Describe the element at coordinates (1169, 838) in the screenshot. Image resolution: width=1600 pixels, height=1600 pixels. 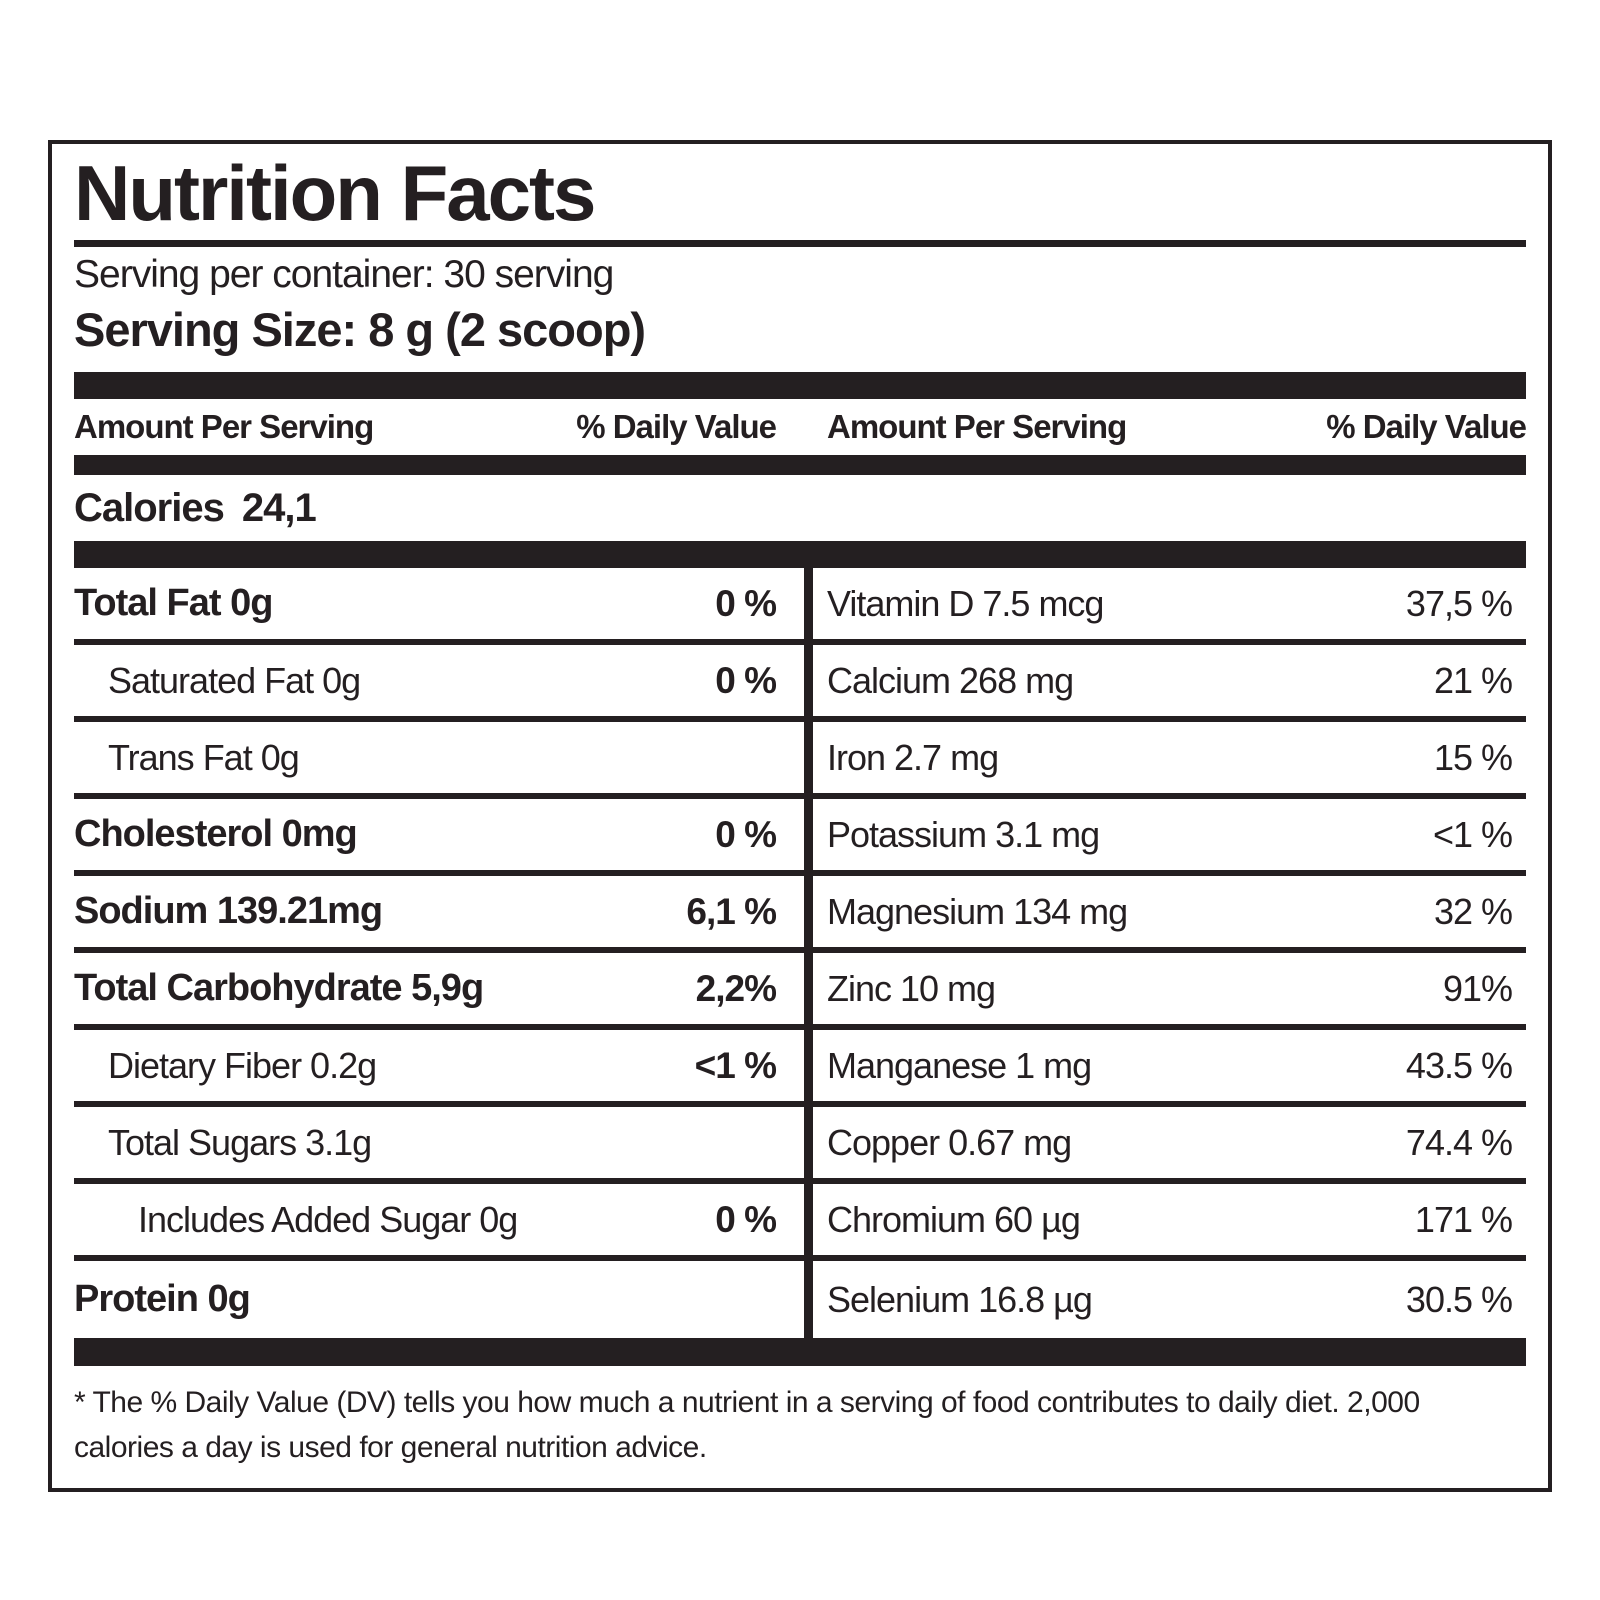
I see `nutrient-row-potassium: Potassium 3.1 mg <1 %` at that location.